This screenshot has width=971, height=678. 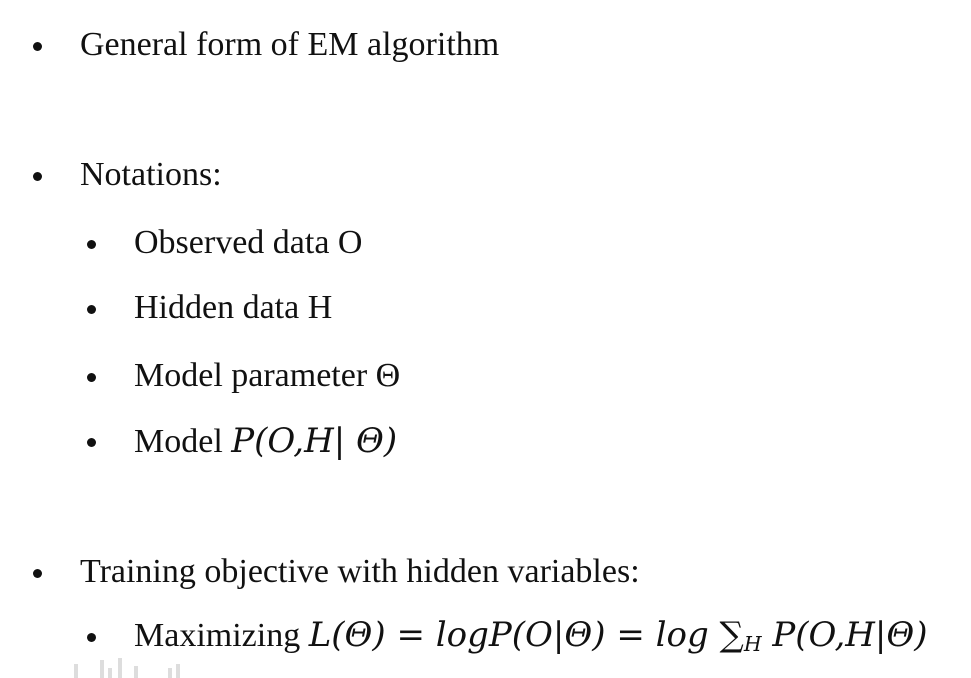 I want to click on bullet-text: General form of EM algorithm, so click(x=290, y=44).